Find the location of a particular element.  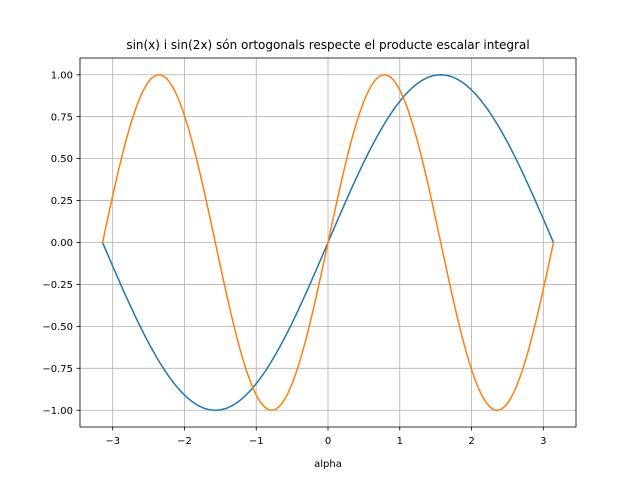

y-tick-label: −0.50 is located at coordinates (57, 327).